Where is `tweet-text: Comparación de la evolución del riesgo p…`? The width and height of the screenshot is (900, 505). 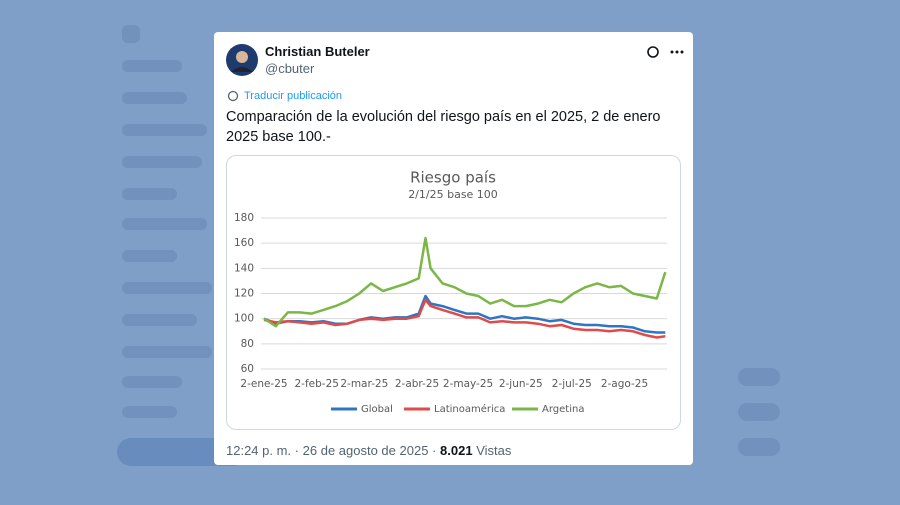 tweet-text: Comparación de la evolución del riesgo p… is located at coordinates (443, 127).